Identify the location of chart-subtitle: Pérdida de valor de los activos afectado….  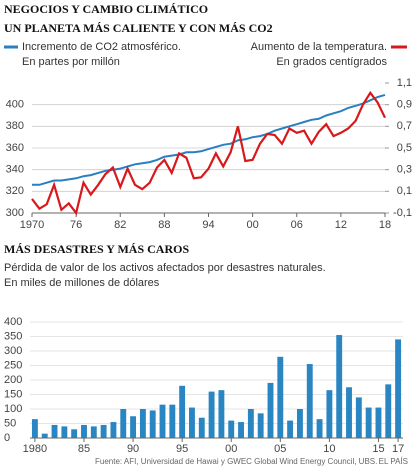
(165, 268).